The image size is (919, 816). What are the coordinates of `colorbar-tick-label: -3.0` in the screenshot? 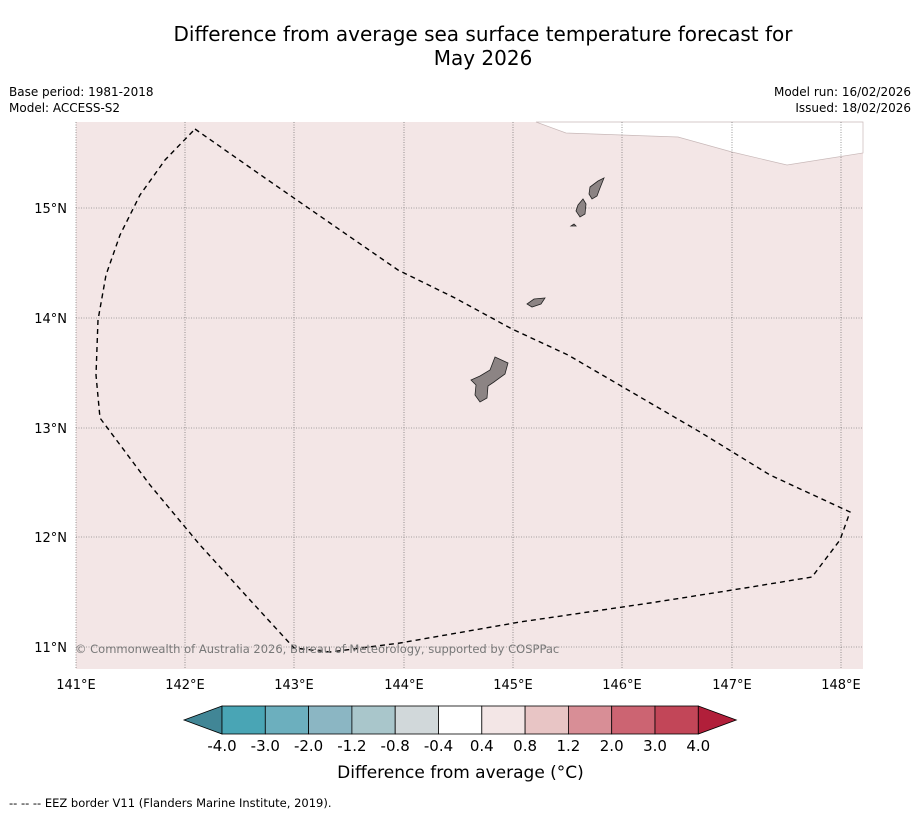 It's located at (265, 746).